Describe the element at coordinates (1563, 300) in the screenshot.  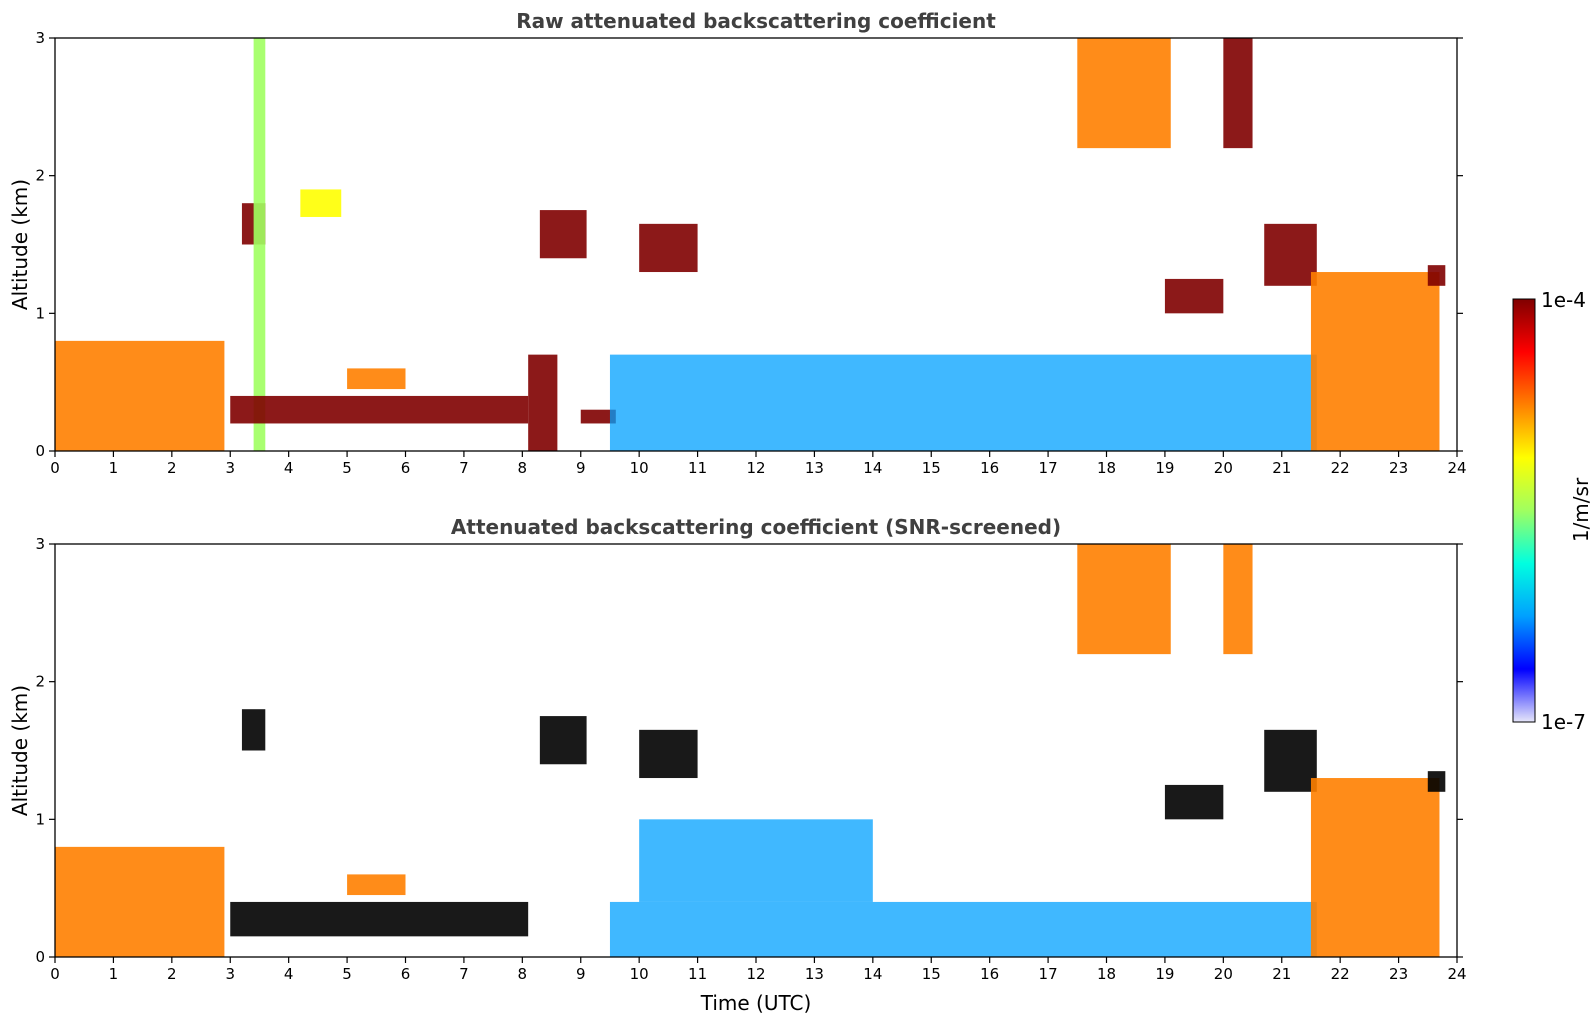
I see `colorbar-max-label: 1e-4` at that location.